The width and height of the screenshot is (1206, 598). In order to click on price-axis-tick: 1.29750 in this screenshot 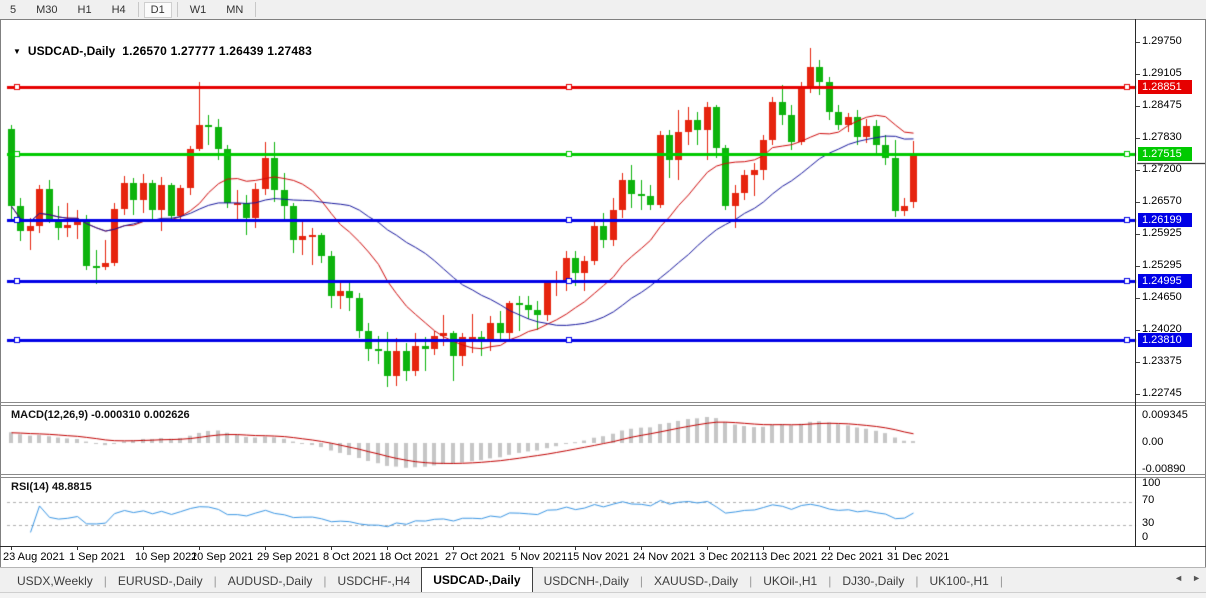, I will do `click(1162, 41)`.